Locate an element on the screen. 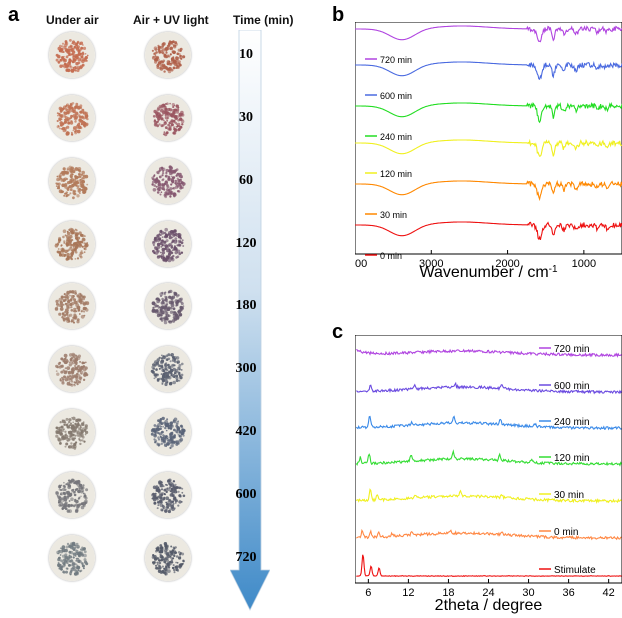 Image resolution: width=622 pixels, height=618 pixels. time-label: 720 is located at coordinates (246, 557).